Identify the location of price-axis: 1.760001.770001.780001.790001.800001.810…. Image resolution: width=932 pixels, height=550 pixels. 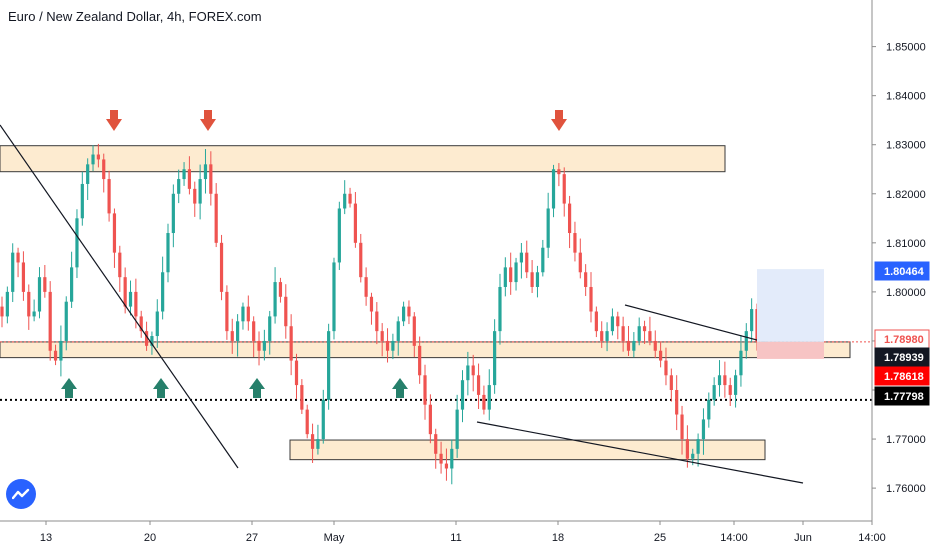
(901, 275).